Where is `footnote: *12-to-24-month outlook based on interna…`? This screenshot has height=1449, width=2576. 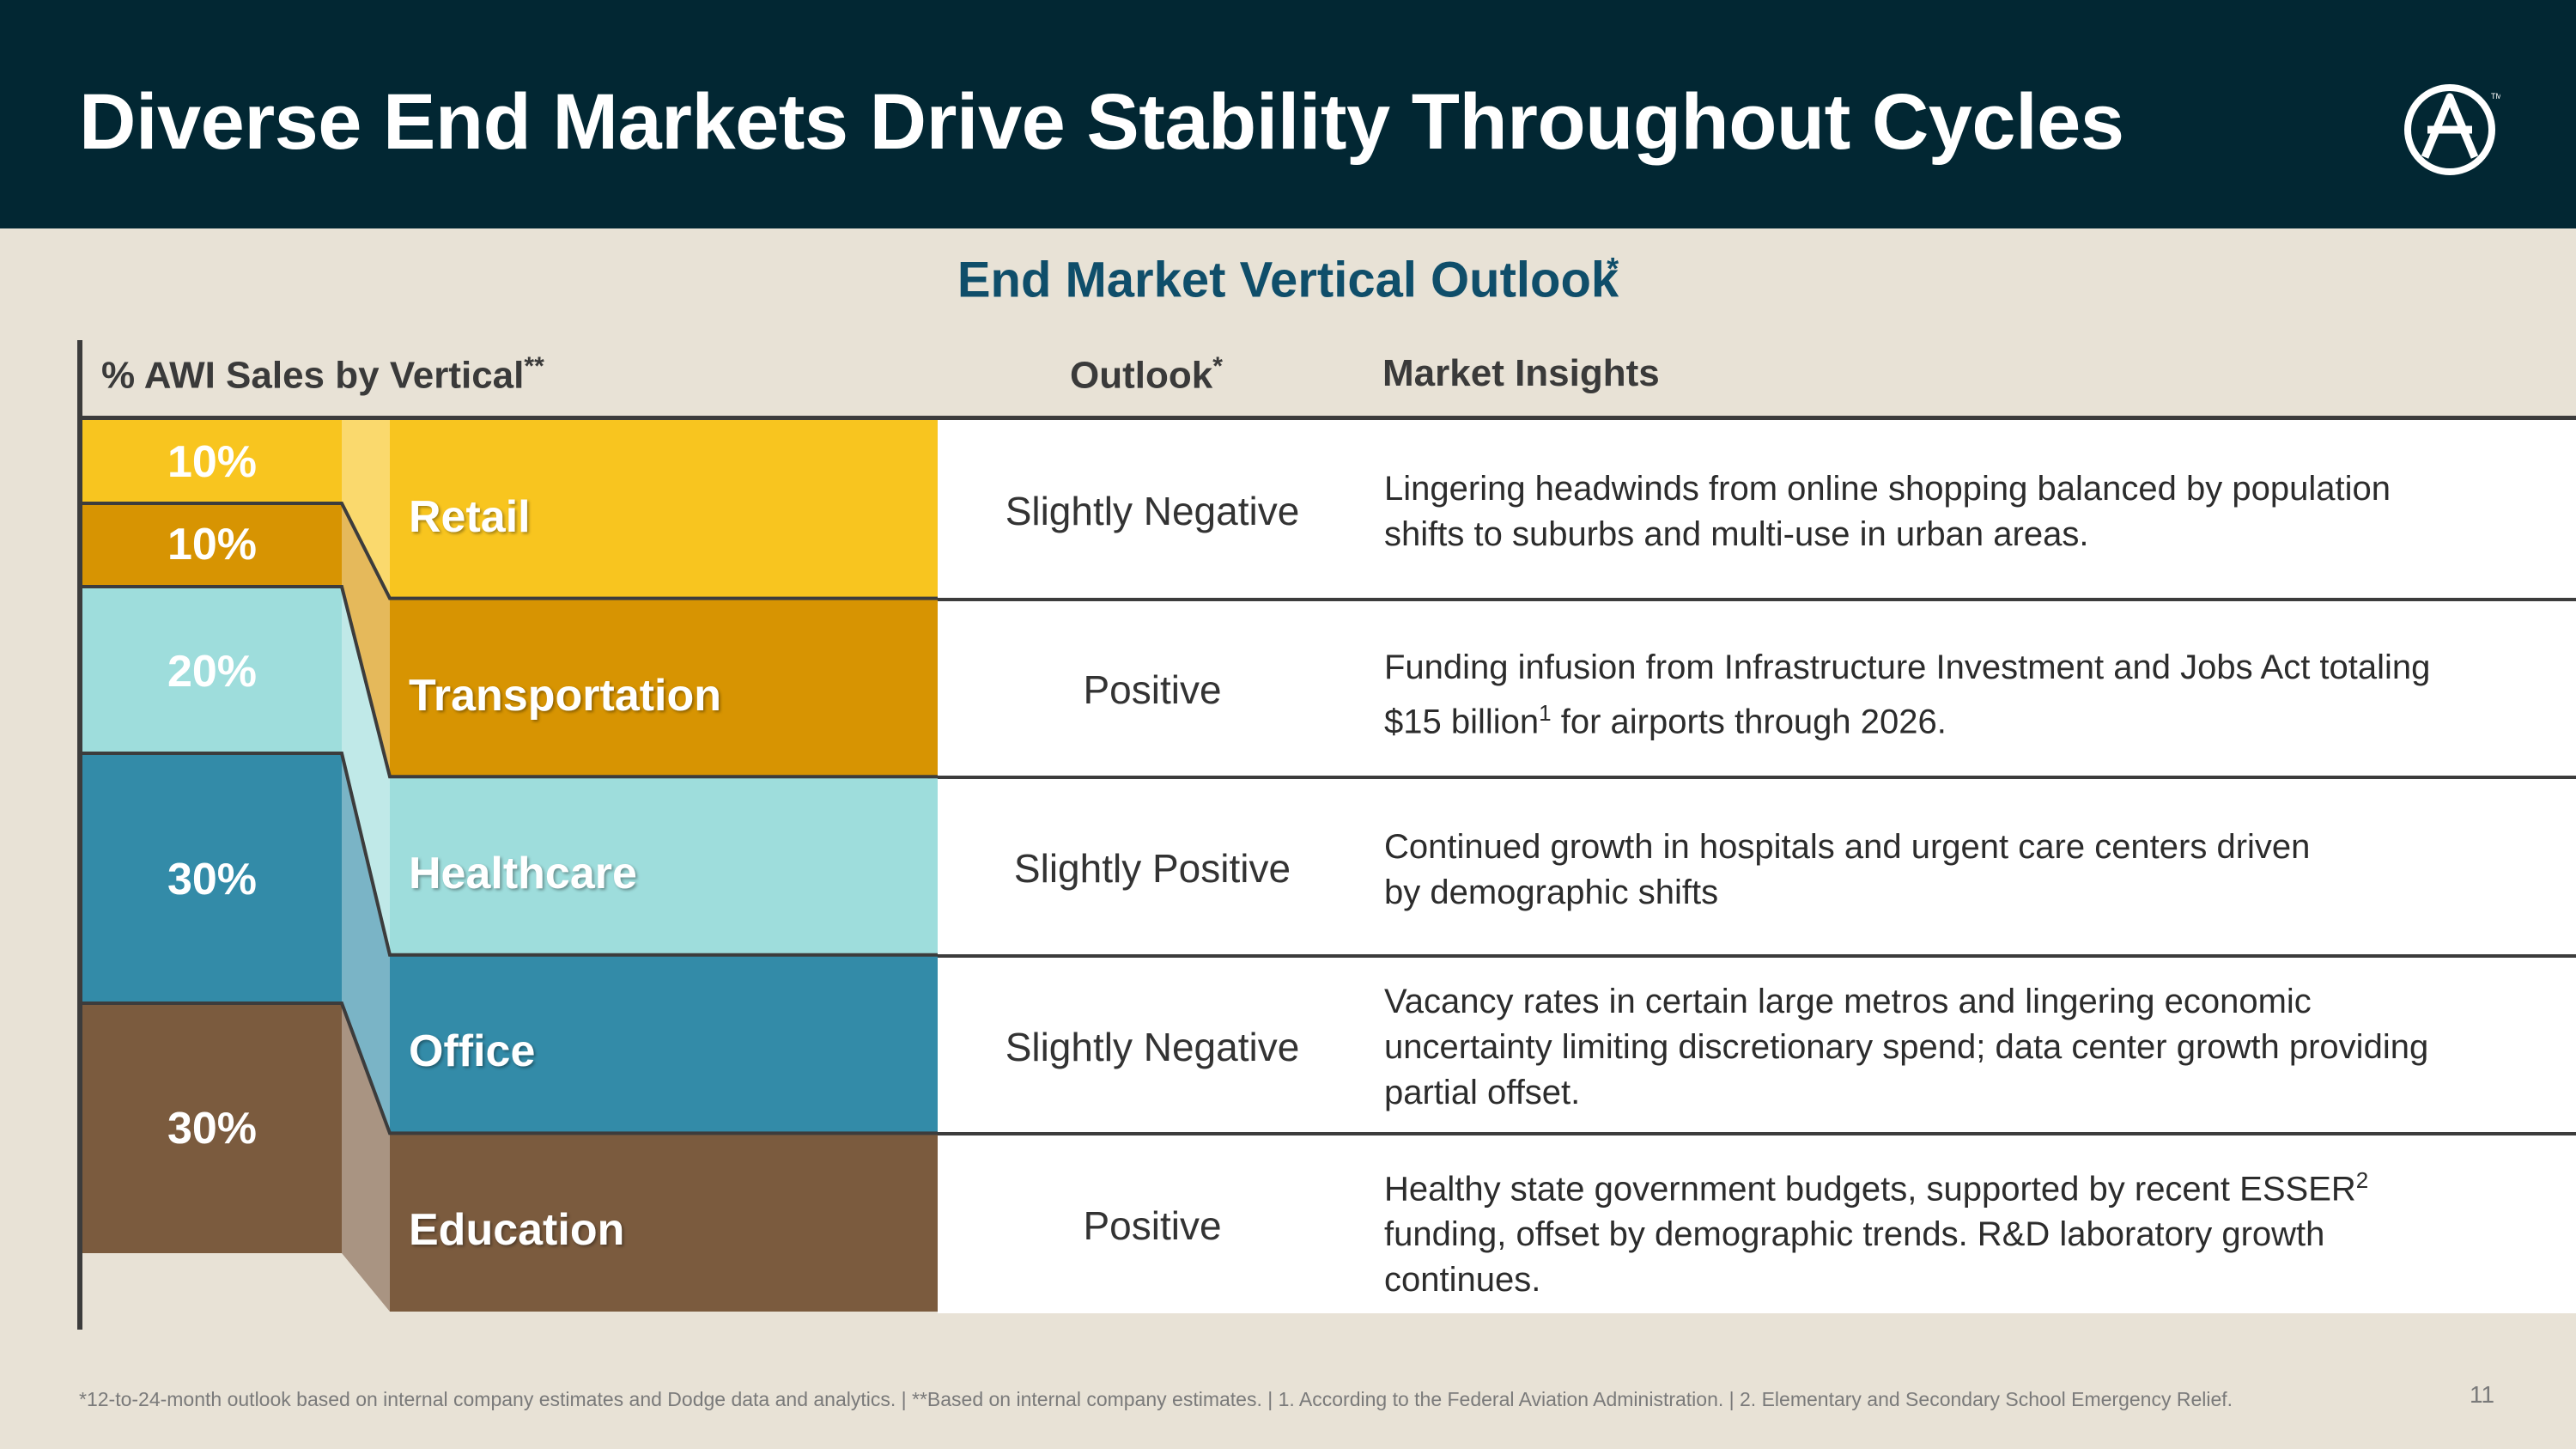
footnote: *12-to-24-month outlook based on interna… is located at coordinates (1156, 1399).